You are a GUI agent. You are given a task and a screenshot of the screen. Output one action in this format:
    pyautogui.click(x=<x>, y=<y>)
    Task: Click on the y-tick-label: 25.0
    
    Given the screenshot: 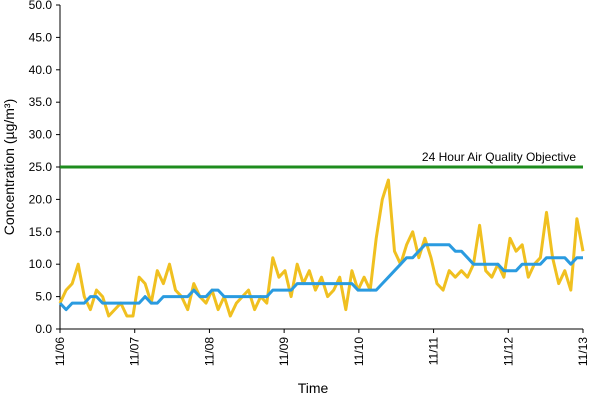 What is the action you would take?
    pyautogui.click(x=41, y=167)
    